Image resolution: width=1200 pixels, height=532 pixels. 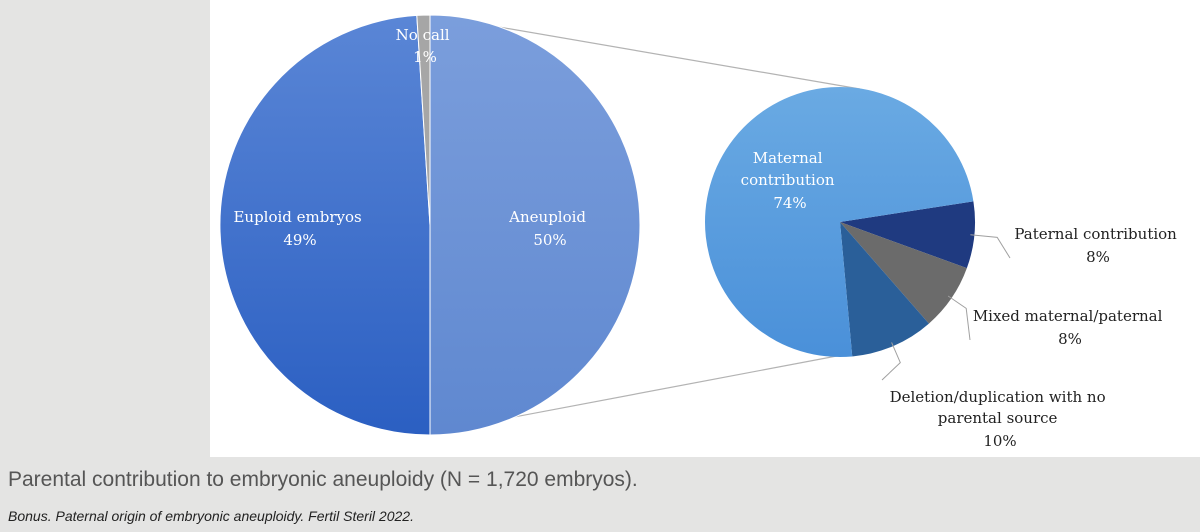 I want to click on slice-label-no-call: No call 1%, so click(x=425, y=46).